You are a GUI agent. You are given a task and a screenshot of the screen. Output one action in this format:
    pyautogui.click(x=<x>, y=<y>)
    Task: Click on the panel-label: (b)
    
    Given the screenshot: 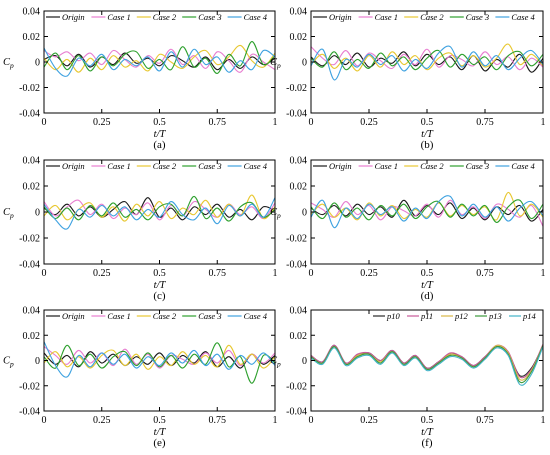 What is the action you would take?
    pyautogui.click(x=427, y=145)
    